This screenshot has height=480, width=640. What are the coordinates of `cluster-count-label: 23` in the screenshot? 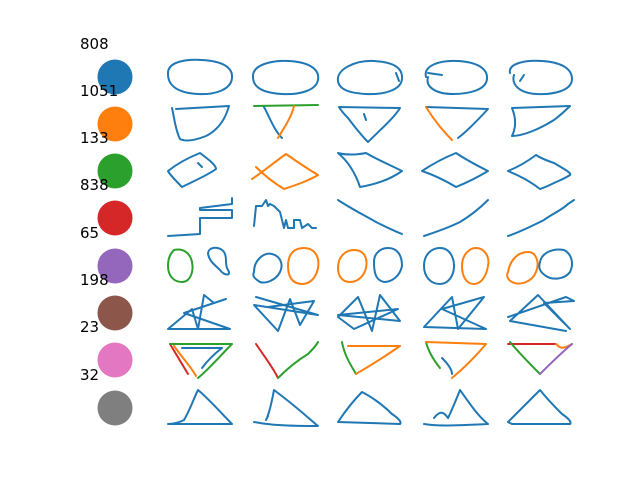 It's located at (89, 327).